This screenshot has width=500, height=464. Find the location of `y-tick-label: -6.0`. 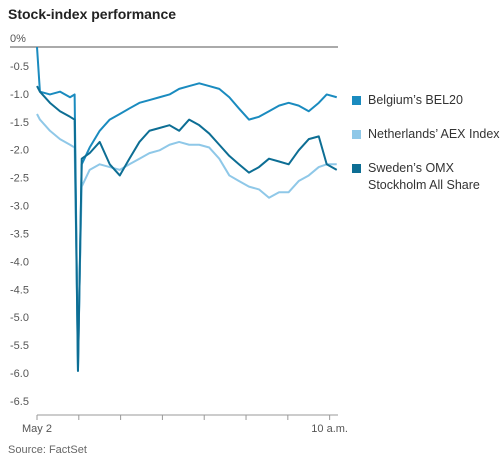

y-tick-label: -6.0 is located at coordinates (19, 374).